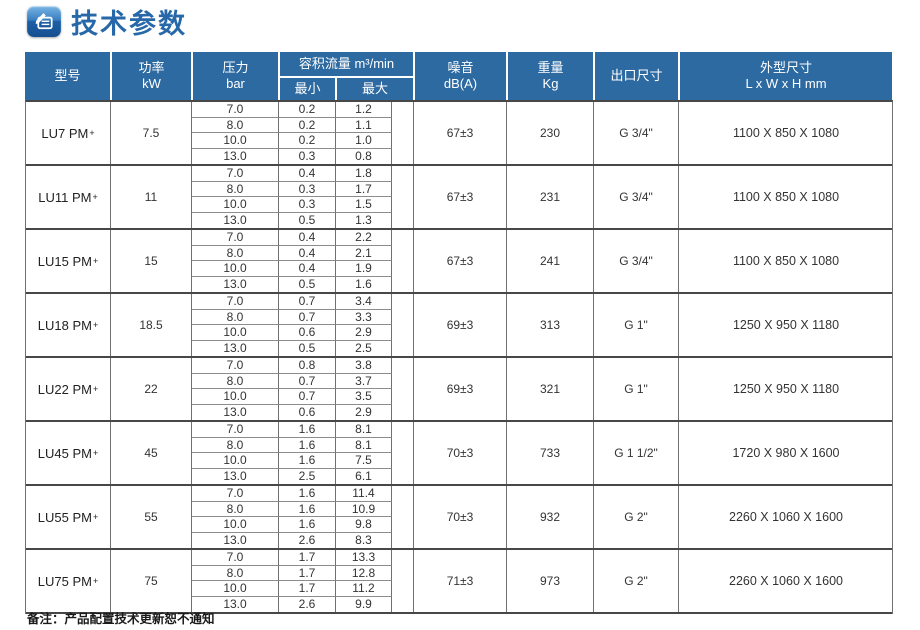 The height and width of the screenshot is (630, 920). Describe the element at coordinates (68, 389) in the screenshot. I see `model-cell: LU22 PM +` at that location.